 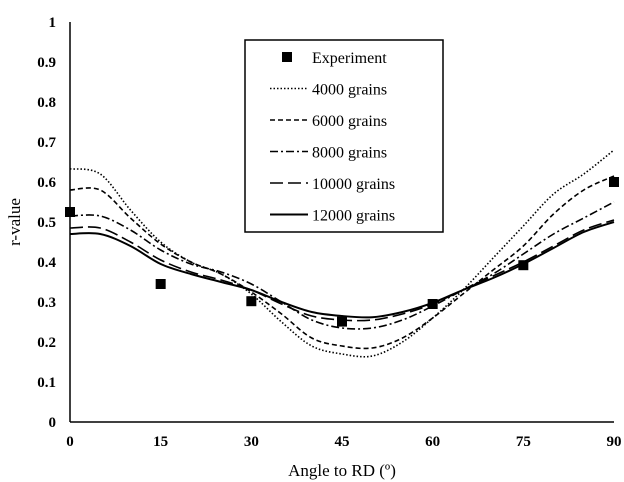 What do you see at coordinates (46, 103) in the screenshot?
I see `y-tick-label: 0.8` at bounding box center [46, 103].